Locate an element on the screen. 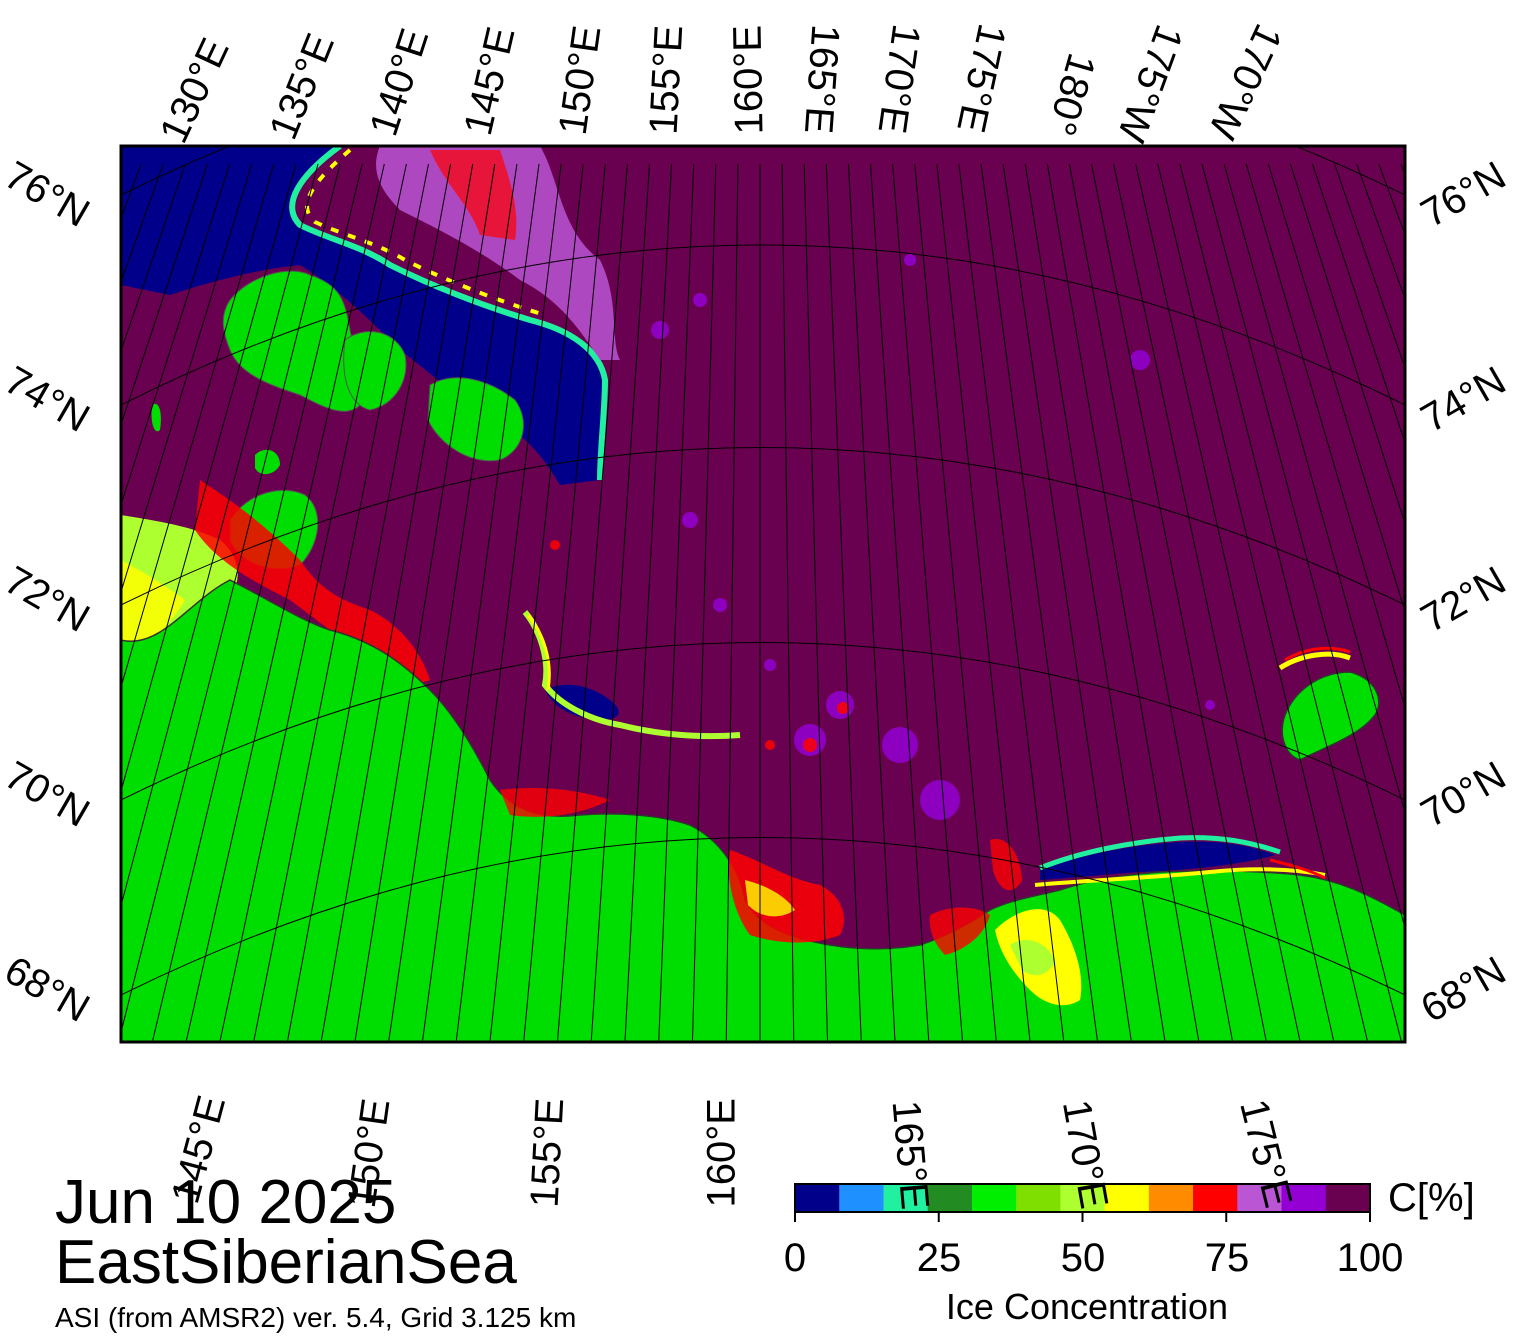 The image size is (1527, 1336). bottom-lon-label: 155°E is located at coordinates (547, 1153).